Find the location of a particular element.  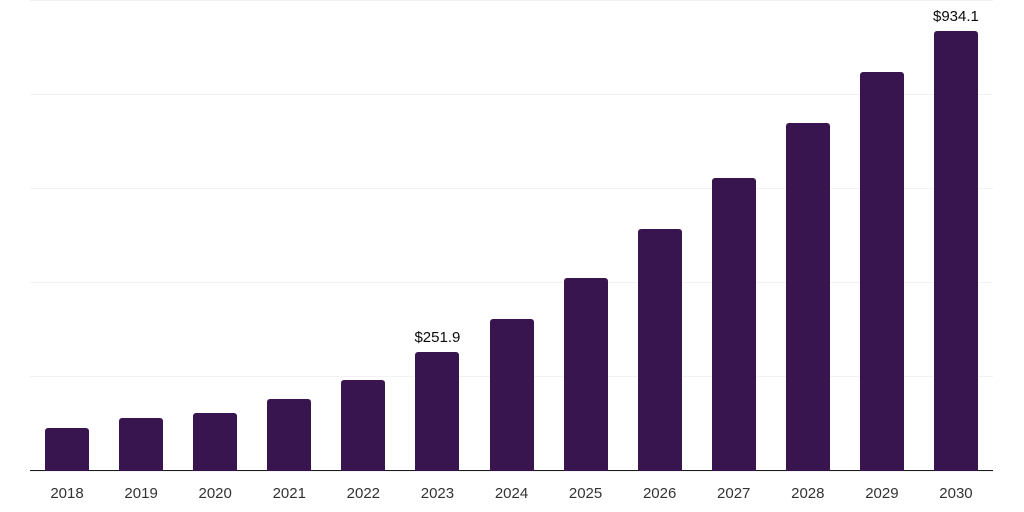

bar-2026 is located at coordinates (659, 350).